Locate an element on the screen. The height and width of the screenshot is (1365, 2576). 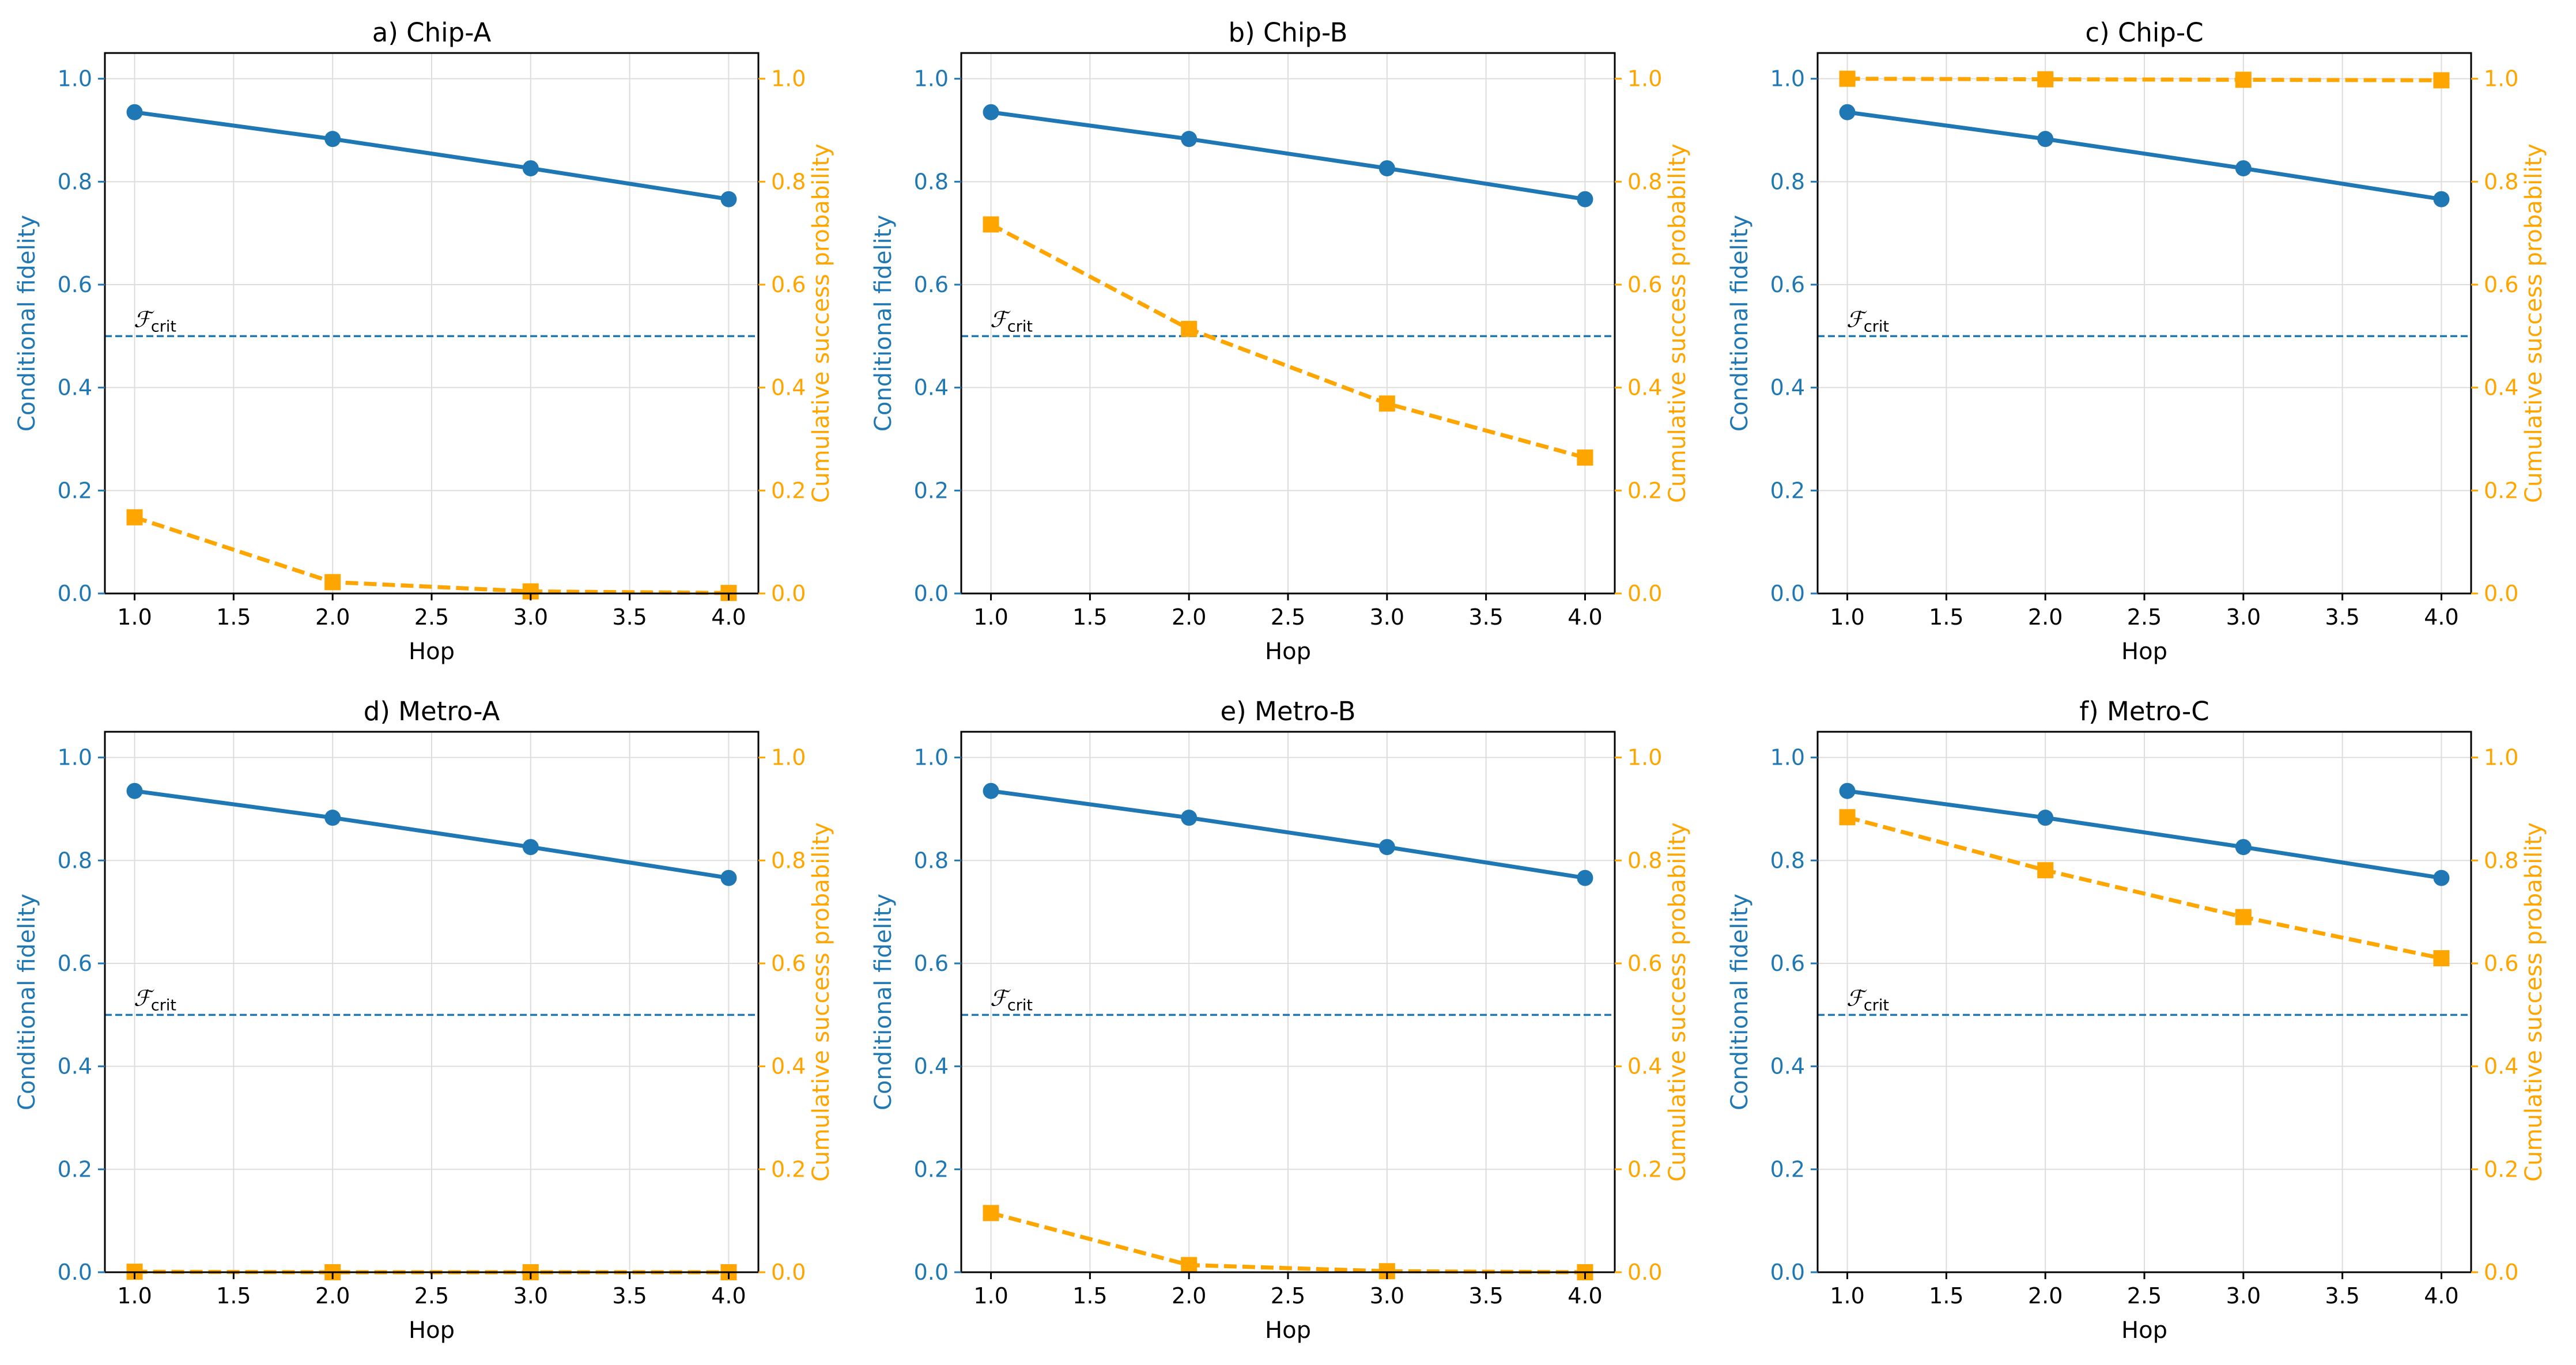
y-axis-label-right: Cumulative success probability is located at coordinates (821, 1002).